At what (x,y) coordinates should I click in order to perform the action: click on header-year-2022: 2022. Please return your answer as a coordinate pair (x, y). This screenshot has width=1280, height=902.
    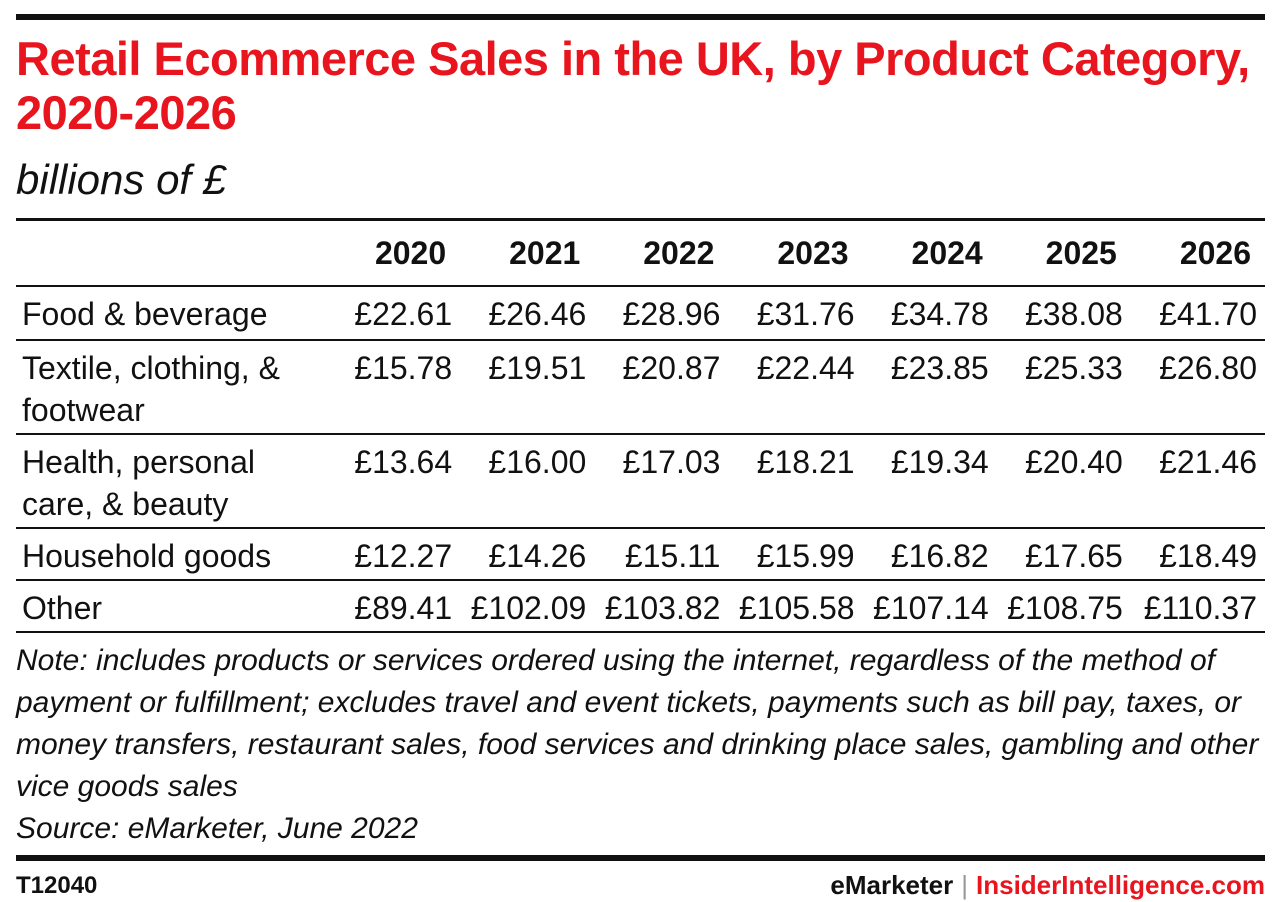
    Looking at the image, I should click on (661, 254).